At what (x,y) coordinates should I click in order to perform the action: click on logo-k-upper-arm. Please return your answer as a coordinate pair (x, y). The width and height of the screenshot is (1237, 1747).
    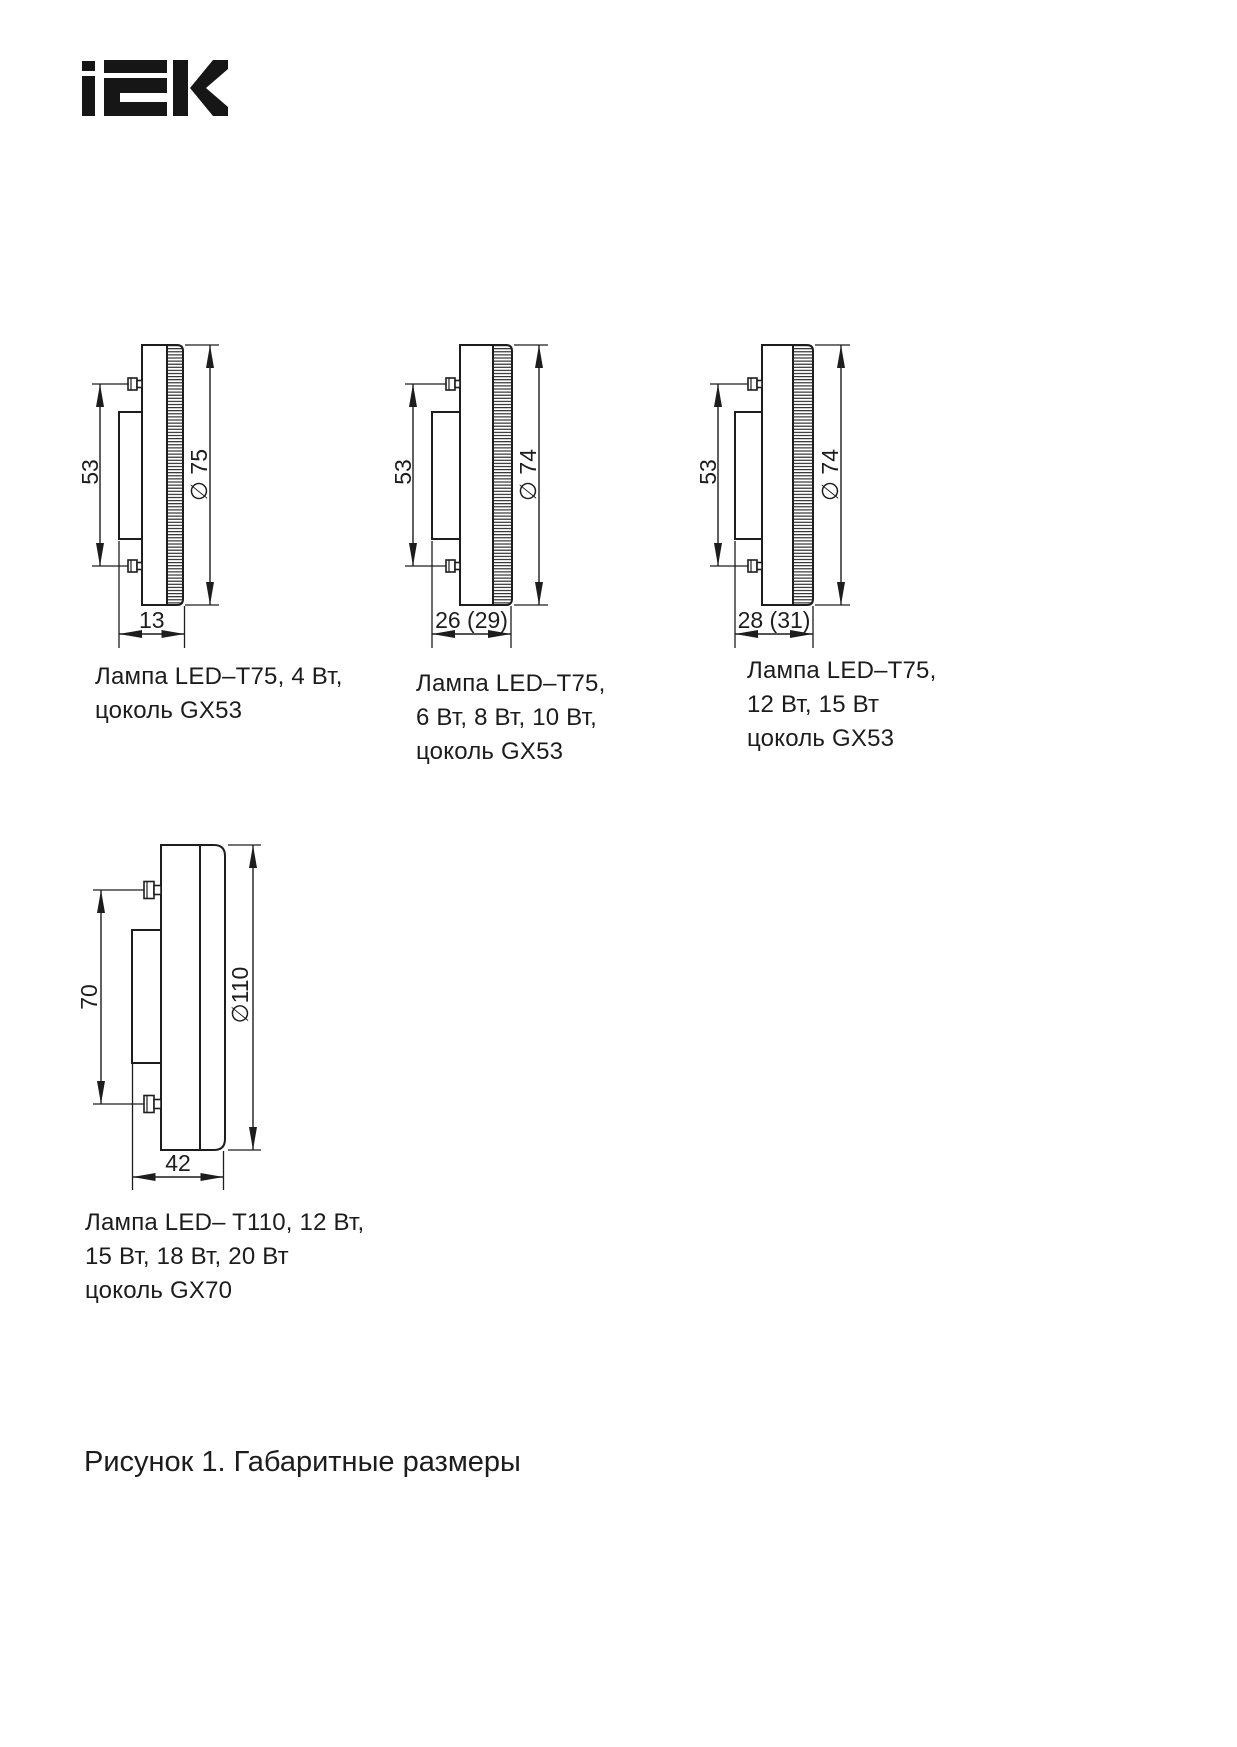
    Looking at the image, I should click on (209, 74).